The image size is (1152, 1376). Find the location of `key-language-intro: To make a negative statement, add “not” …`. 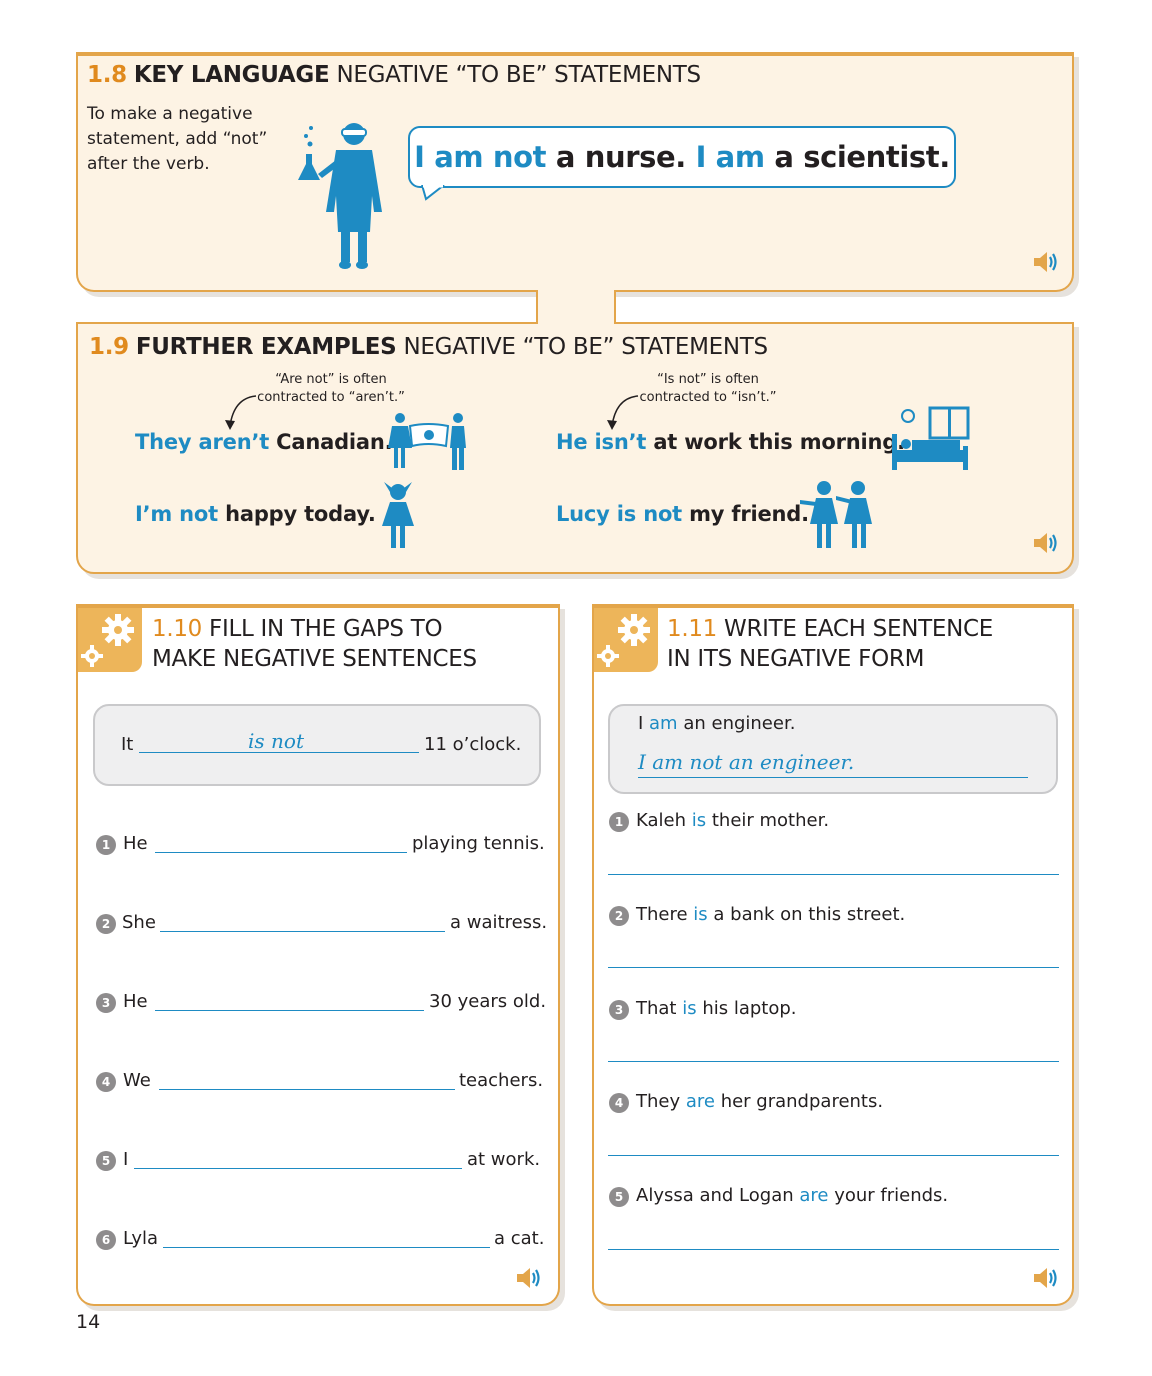

key-language-intro: To make a negative statement, add “not” … is located at coordinates (177, 139).